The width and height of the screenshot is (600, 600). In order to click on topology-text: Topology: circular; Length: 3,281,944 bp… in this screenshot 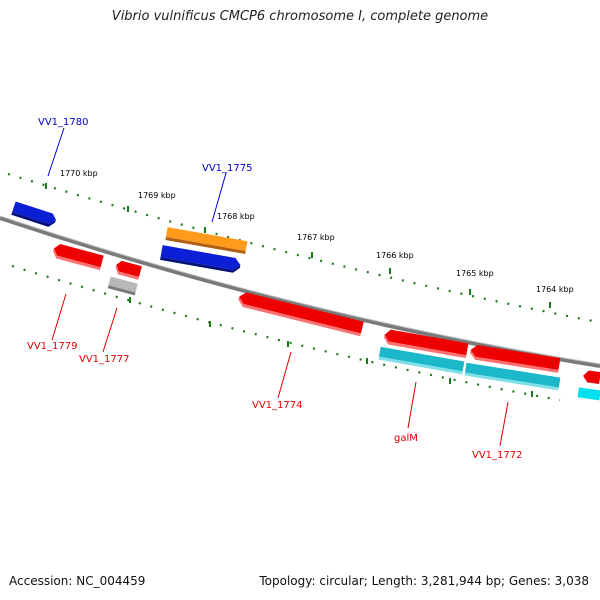, I will do `click(424, 581)`.